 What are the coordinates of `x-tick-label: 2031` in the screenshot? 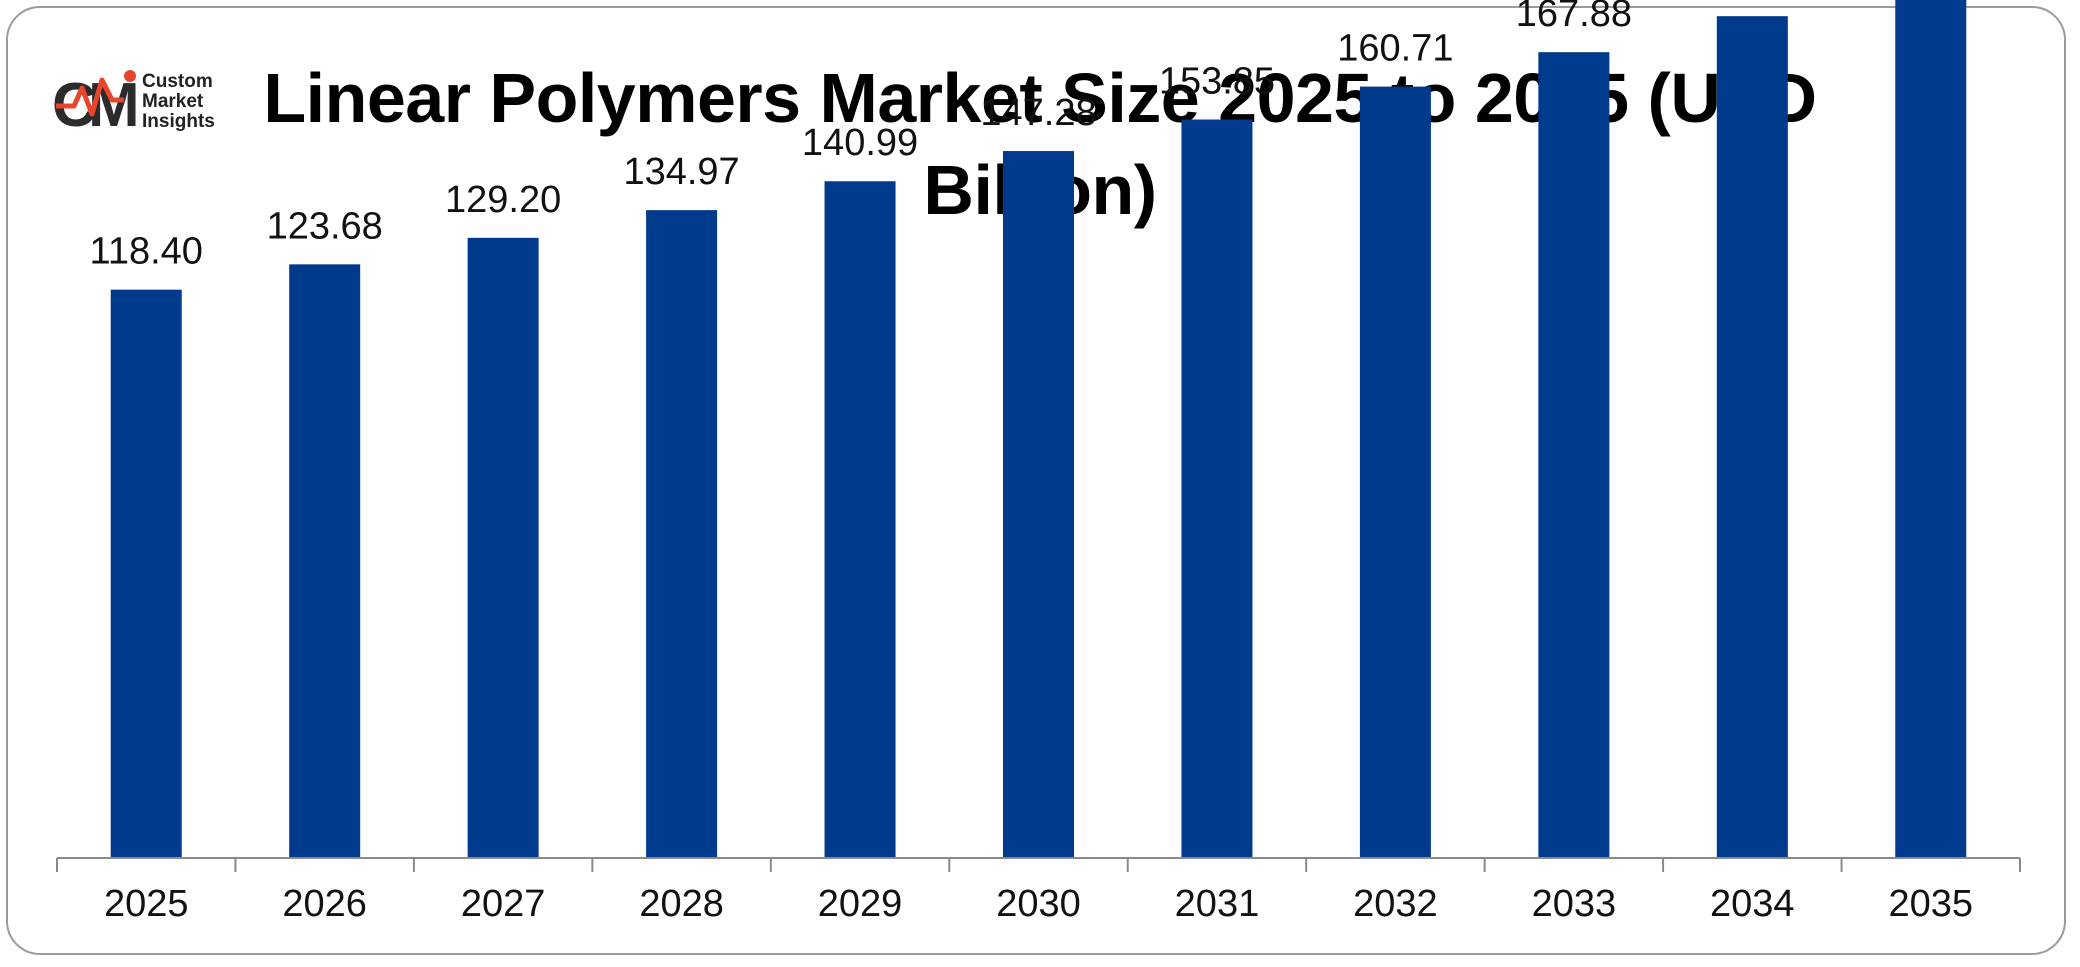 It's located at (1217, 904).